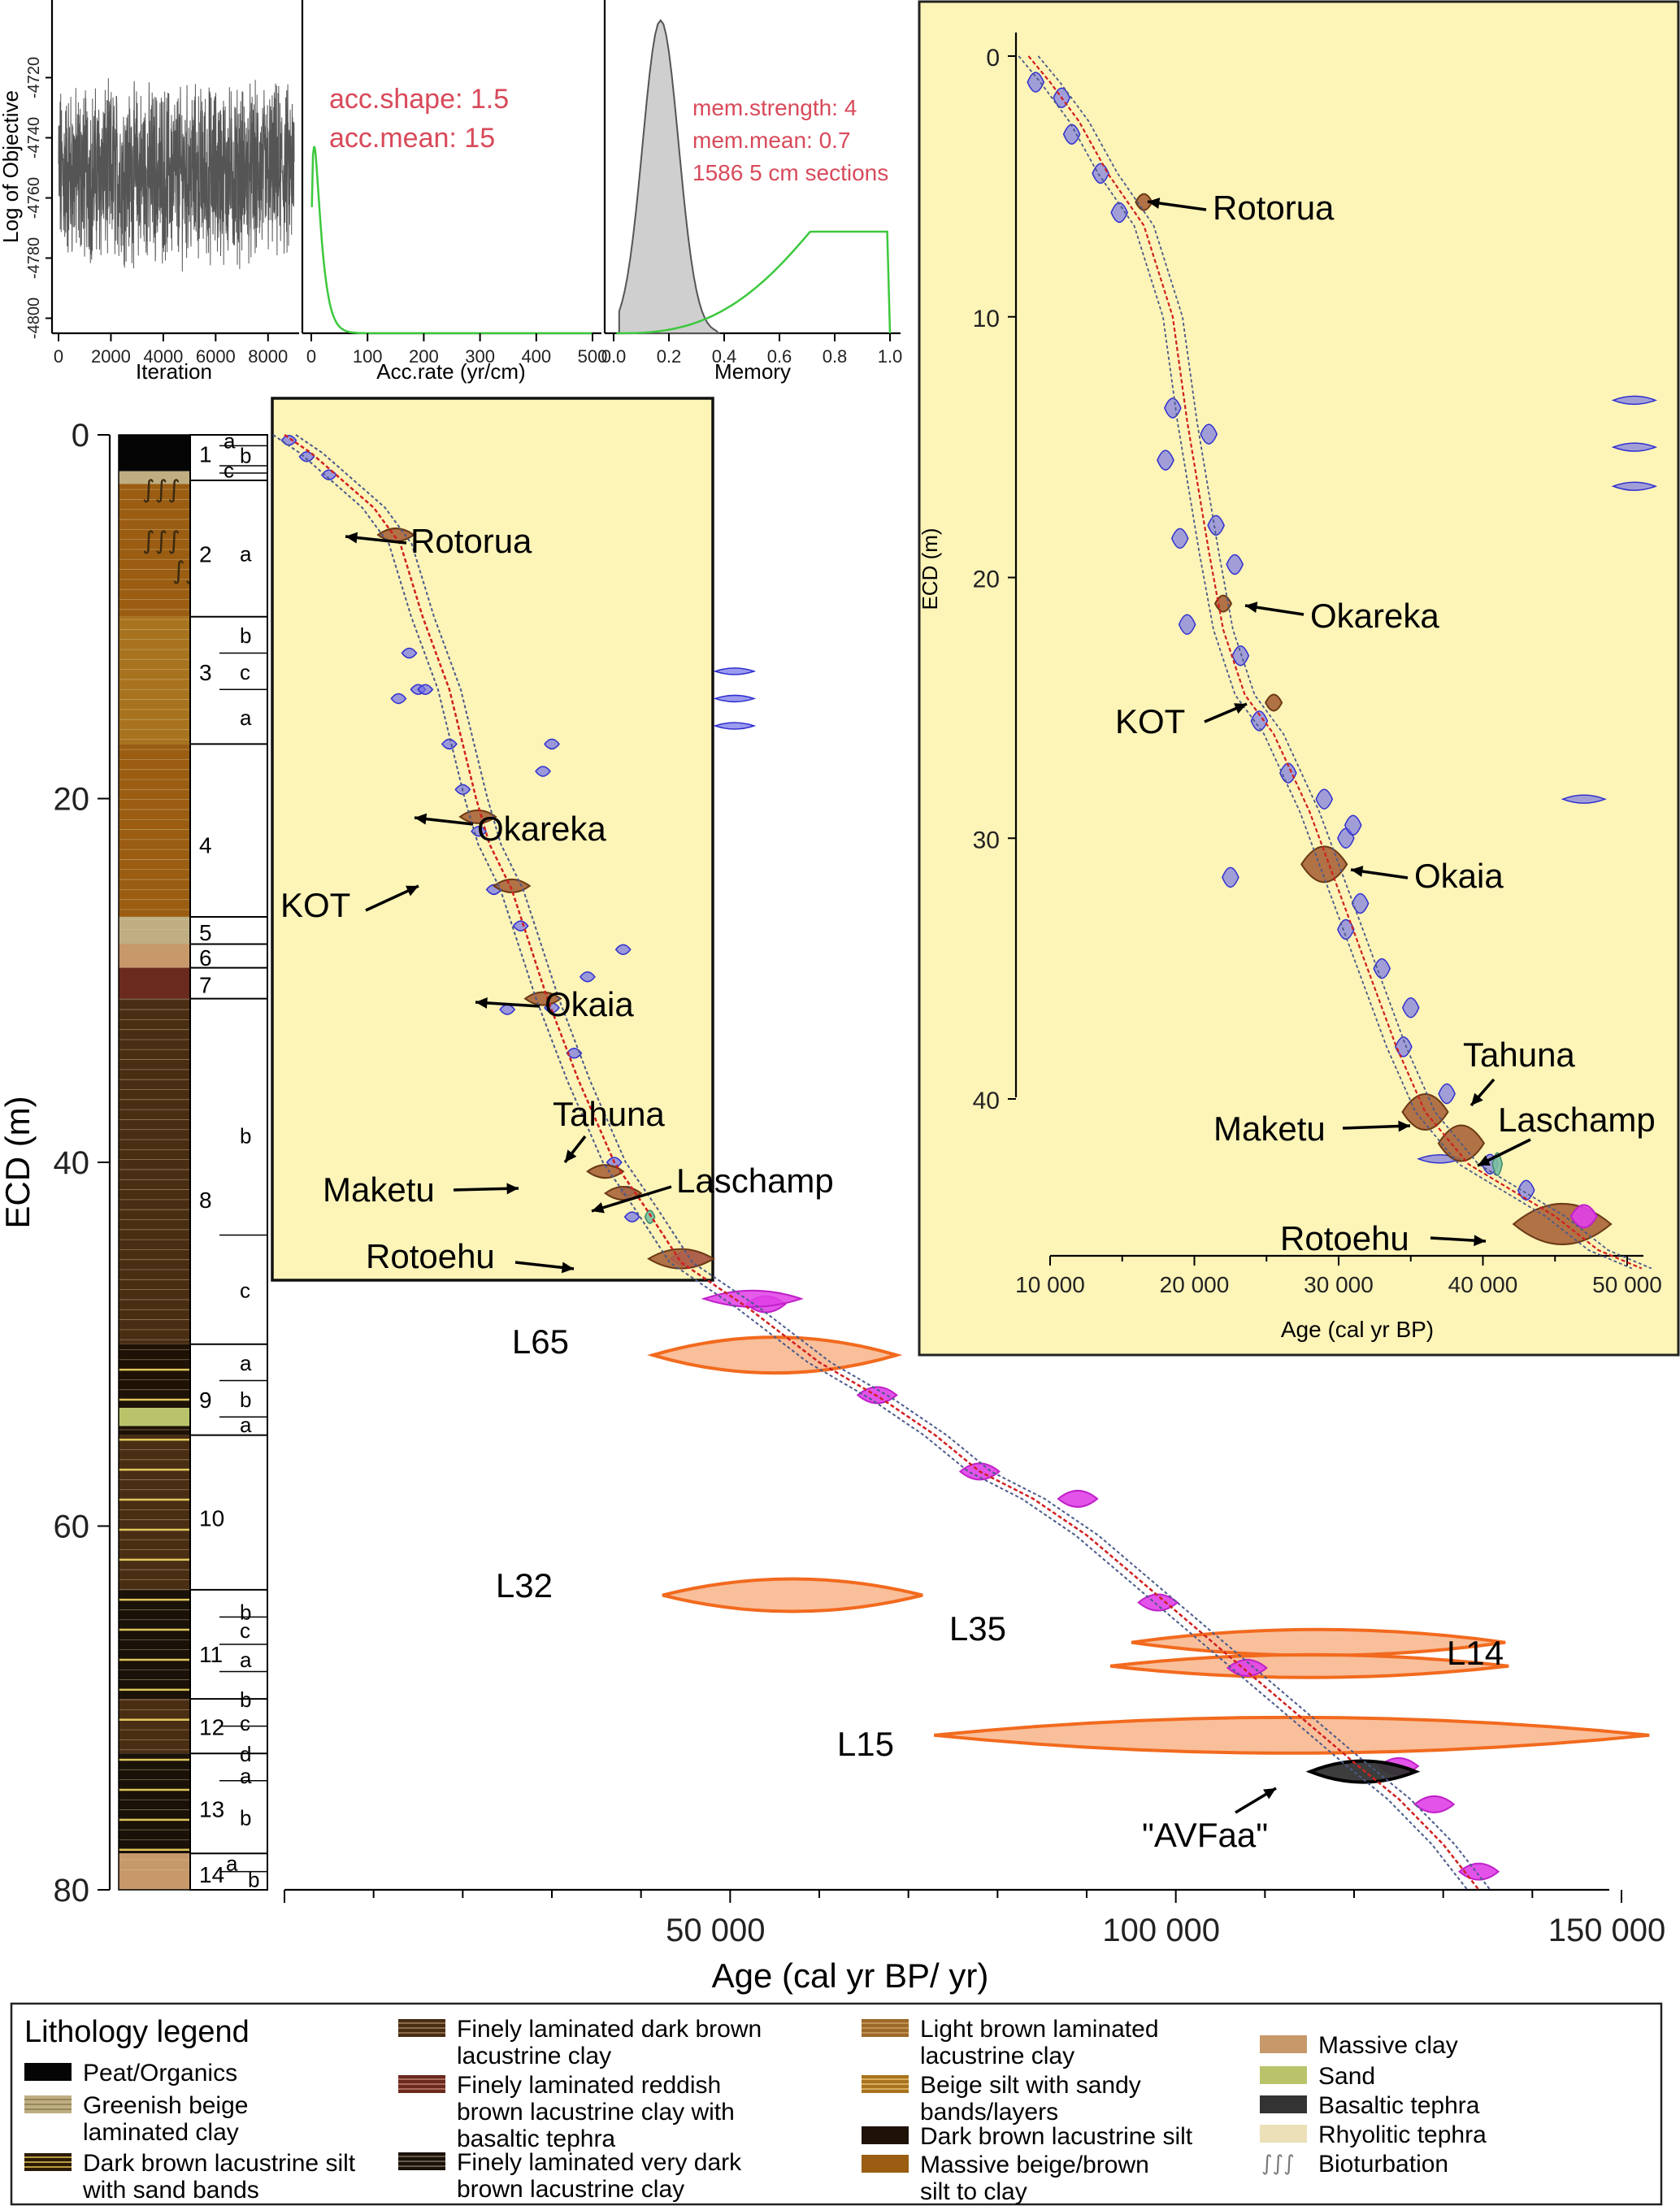 Image resolution: width=1680 pixels, height=2206 pixels. What do you see at coordinates (419, 99) in the screenshot?
I see `acc-shape-annotation: acc.shape: 1.5` at bounding box center [419, 99].